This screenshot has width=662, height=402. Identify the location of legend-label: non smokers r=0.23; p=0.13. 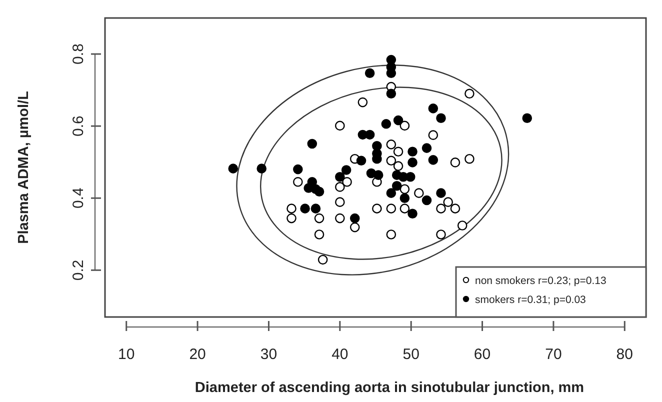
(540, 281).